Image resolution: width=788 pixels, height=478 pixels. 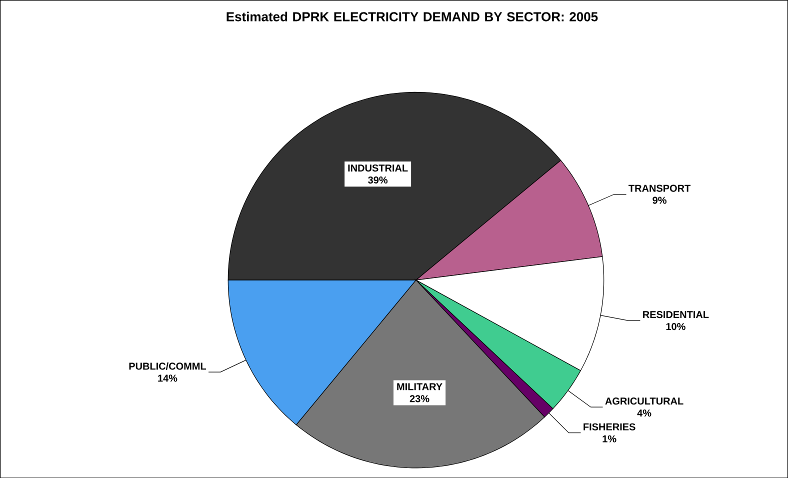 I want to click on slice-label: RESIDENTIAL, so click(x=676, y=314).